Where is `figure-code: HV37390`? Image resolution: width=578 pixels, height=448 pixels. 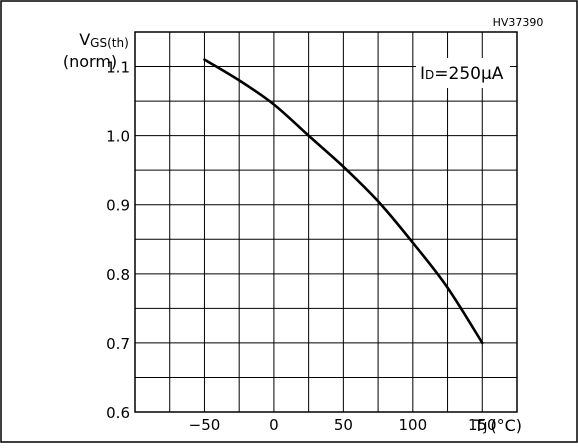
figure-code: HV37390 is located at coordinates (518, 22).